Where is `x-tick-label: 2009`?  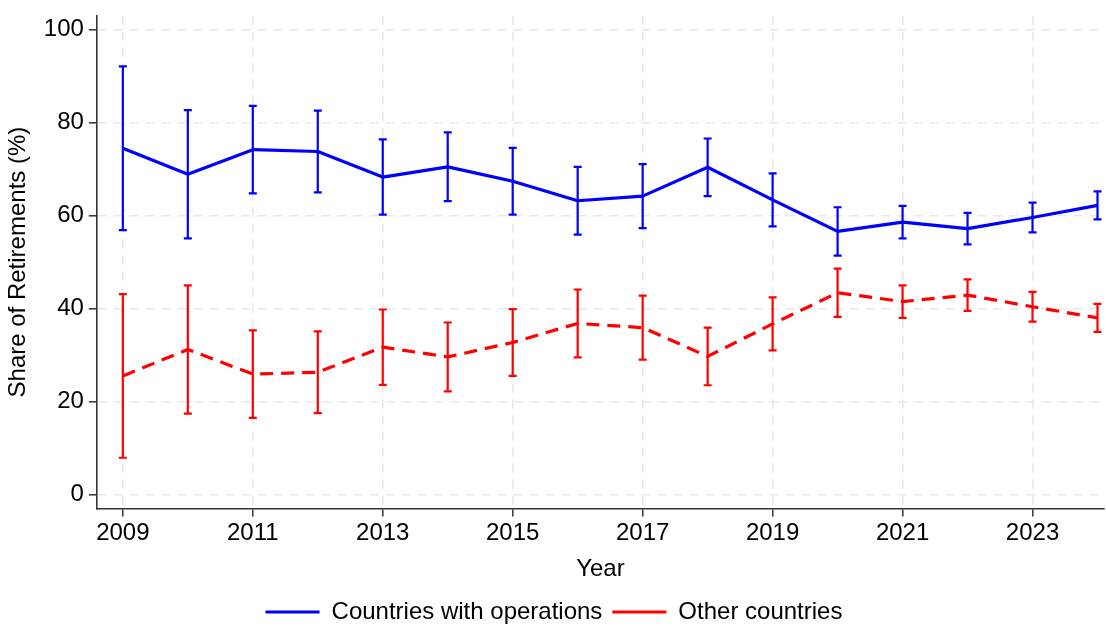
x-tick-label: 2009 is located at coordinates (123, 532).